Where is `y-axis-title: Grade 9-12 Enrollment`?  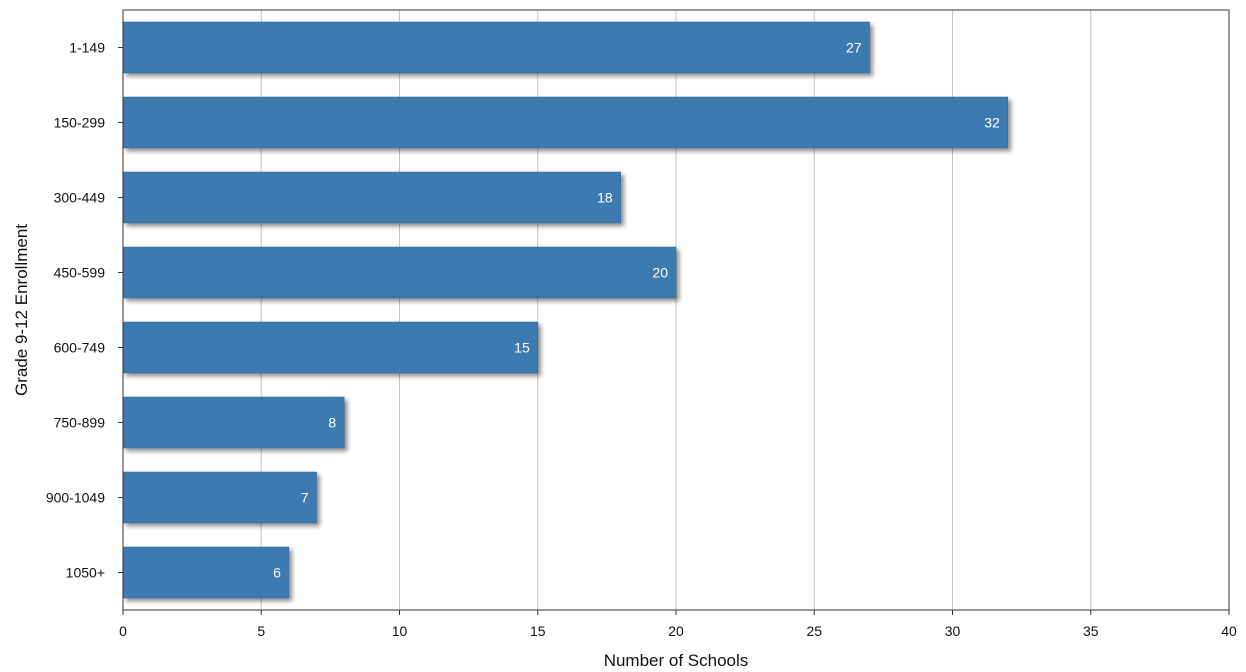
y-axis-title: Grade 9-12 Enrollment is located at coordinates (21, 310).